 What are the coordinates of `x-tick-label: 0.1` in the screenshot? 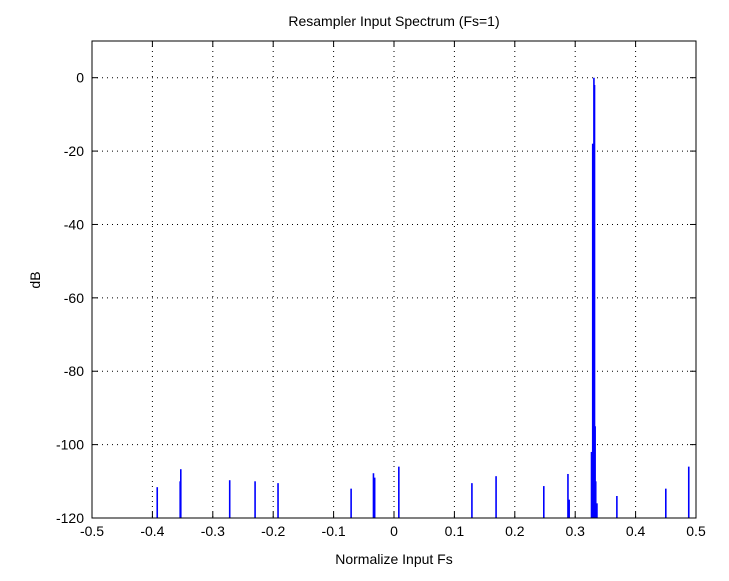 It's located at (455, 531).